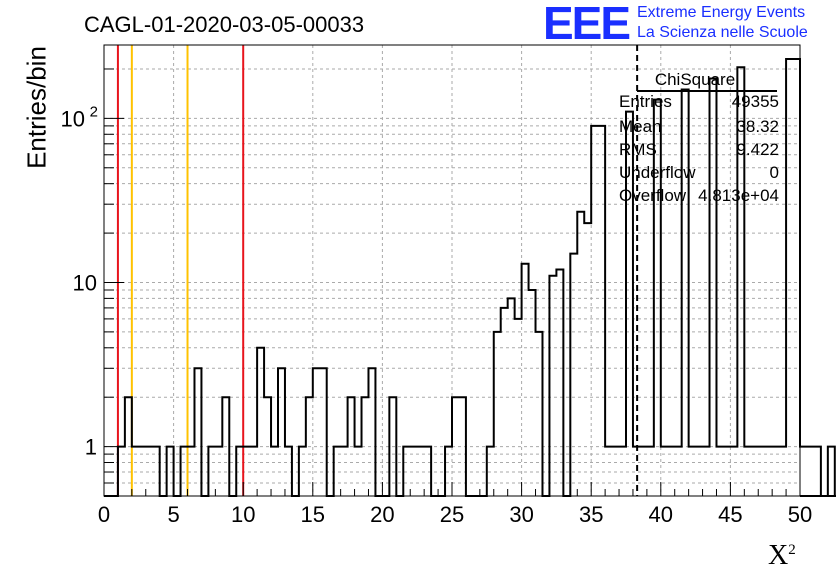 This screenshot has width=836, height=572. What do you see at coordinates (640, 126) in the screenshot?
I see `stats-key: Mean` at bounding box center [640, 126].